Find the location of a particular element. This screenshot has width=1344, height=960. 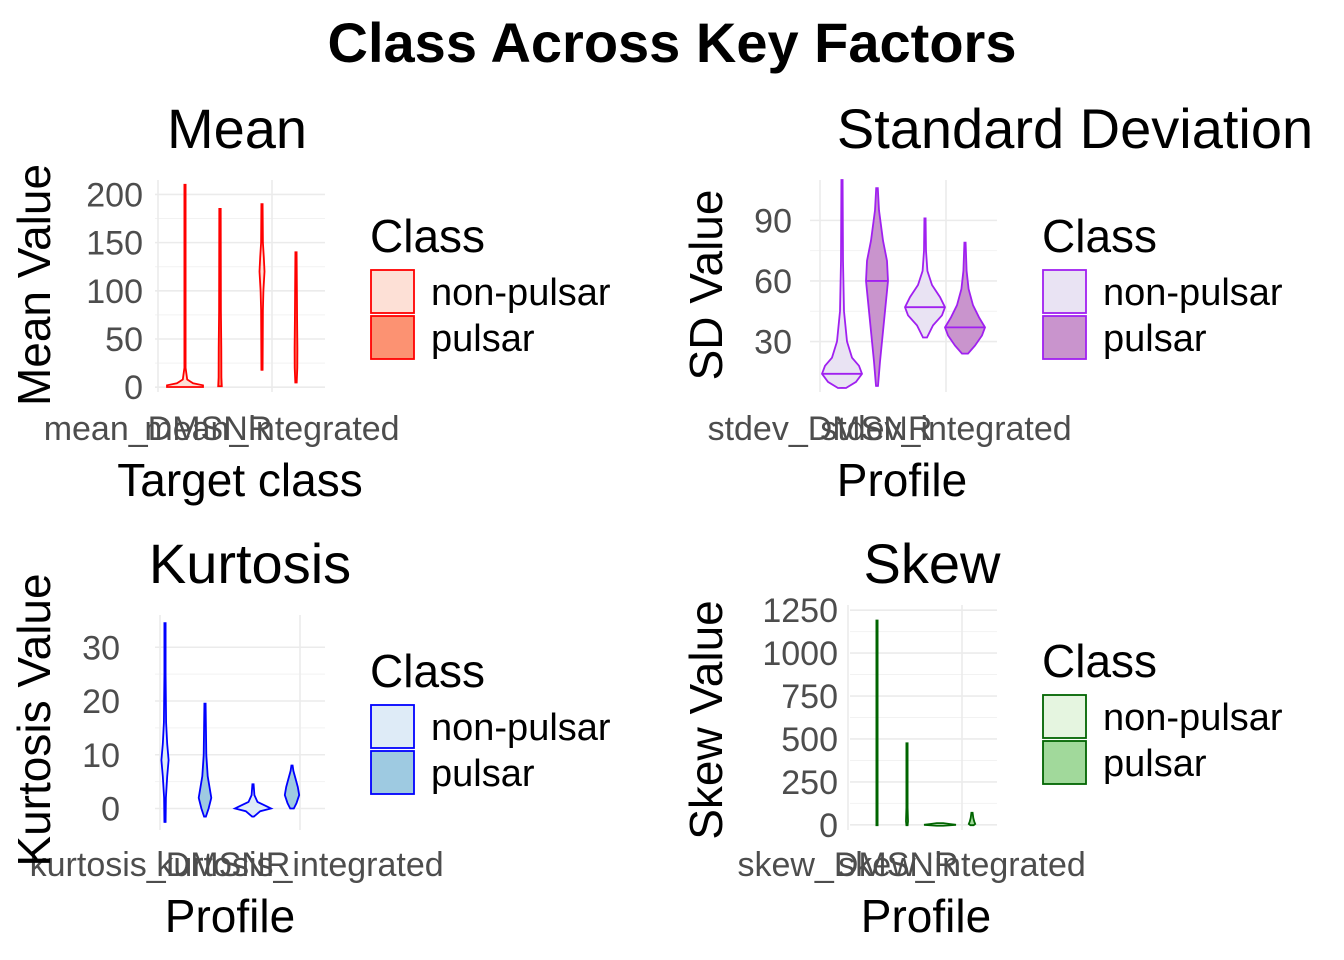

x-tick-label: stdev_integrated is located at coordinates (945, 429).